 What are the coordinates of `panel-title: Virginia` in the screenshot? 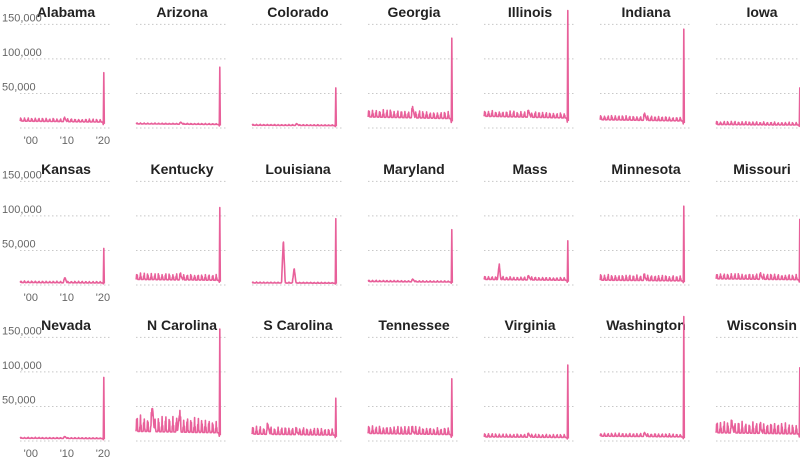 It's located at (529, 325).